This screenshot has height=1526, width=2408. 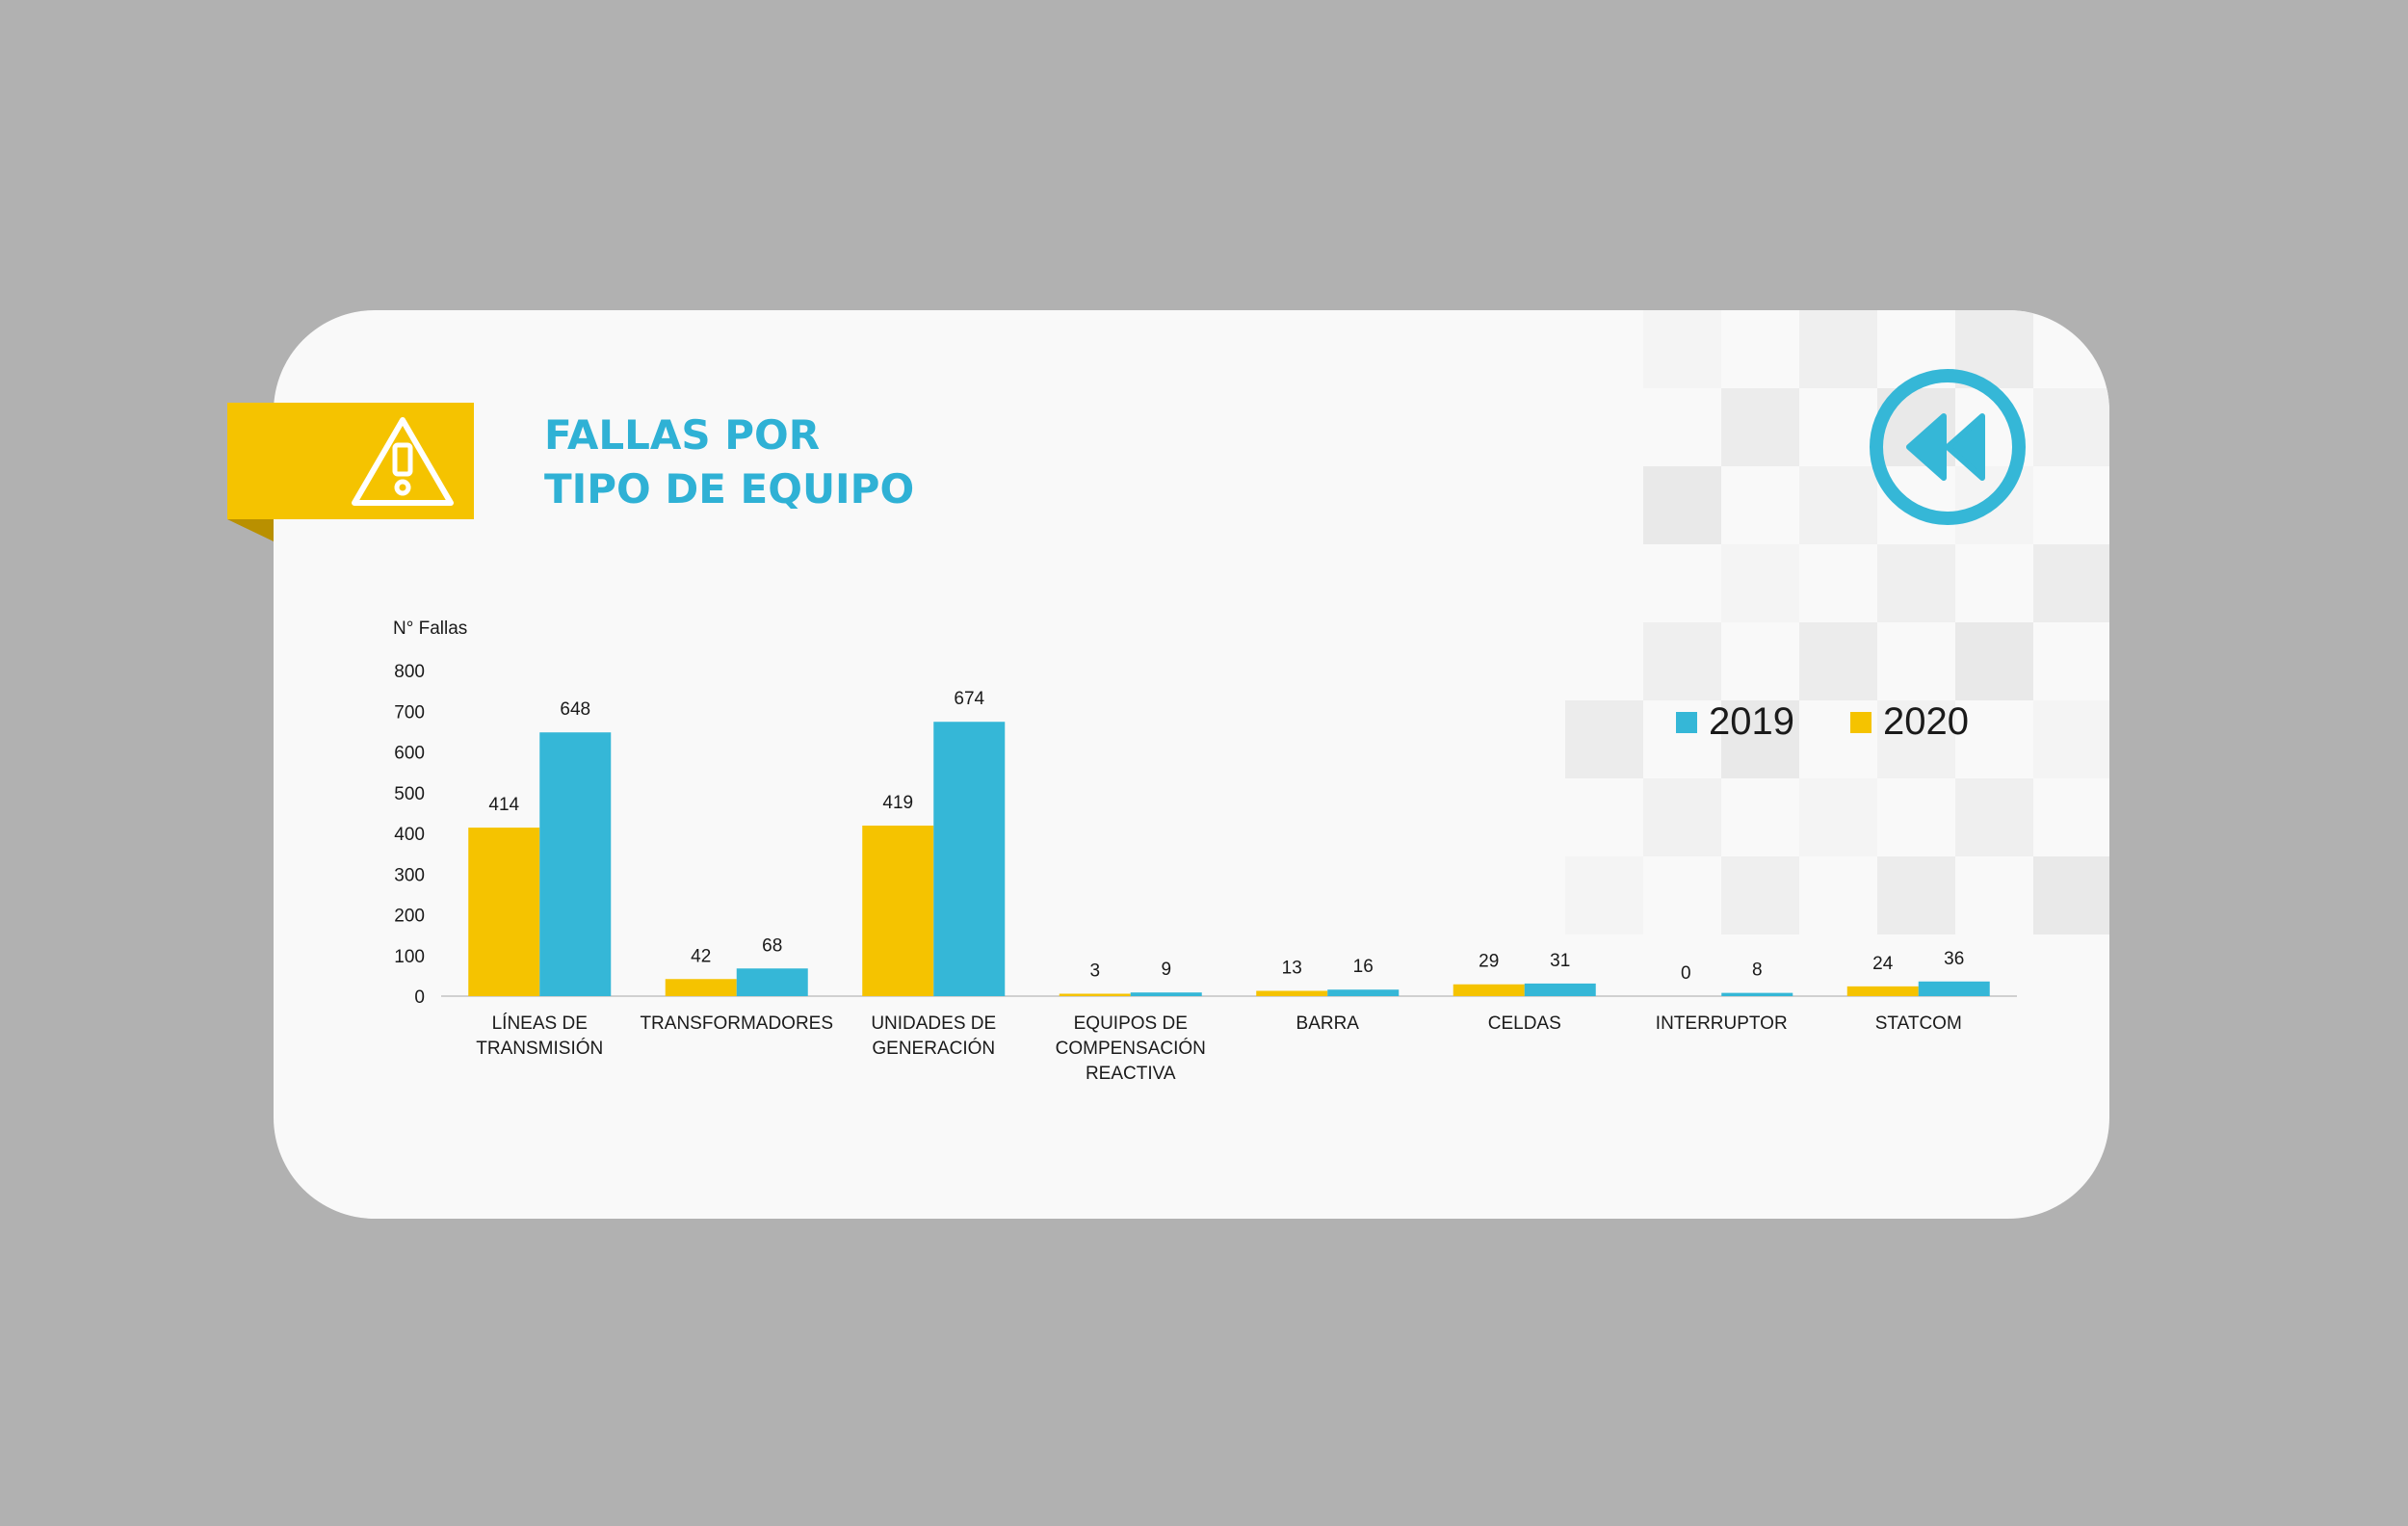 I want to click on warning-ribbon, so click(x=350, y=461).